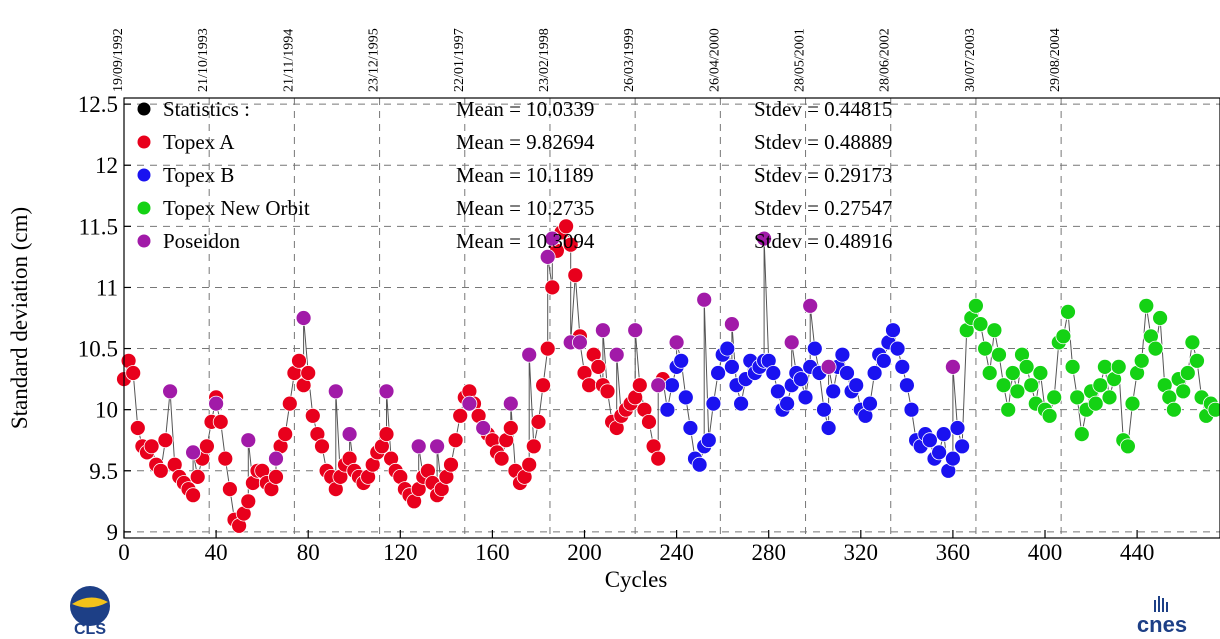  I want to click on legend-label: Topex B, so click(198, 175).